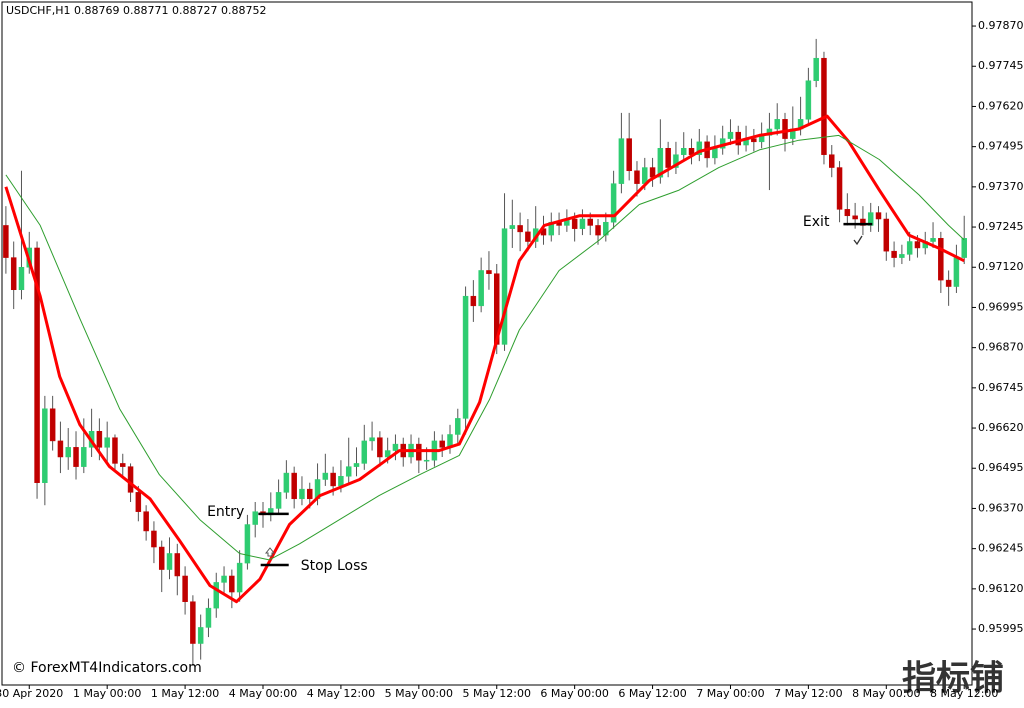 The height and width of the screenshot is (708, 1024). What do you see at coordinates (1001, 347) in the screenshot?
I see `y-tick-label: 0.96870` at bounding box center [1001, 347].